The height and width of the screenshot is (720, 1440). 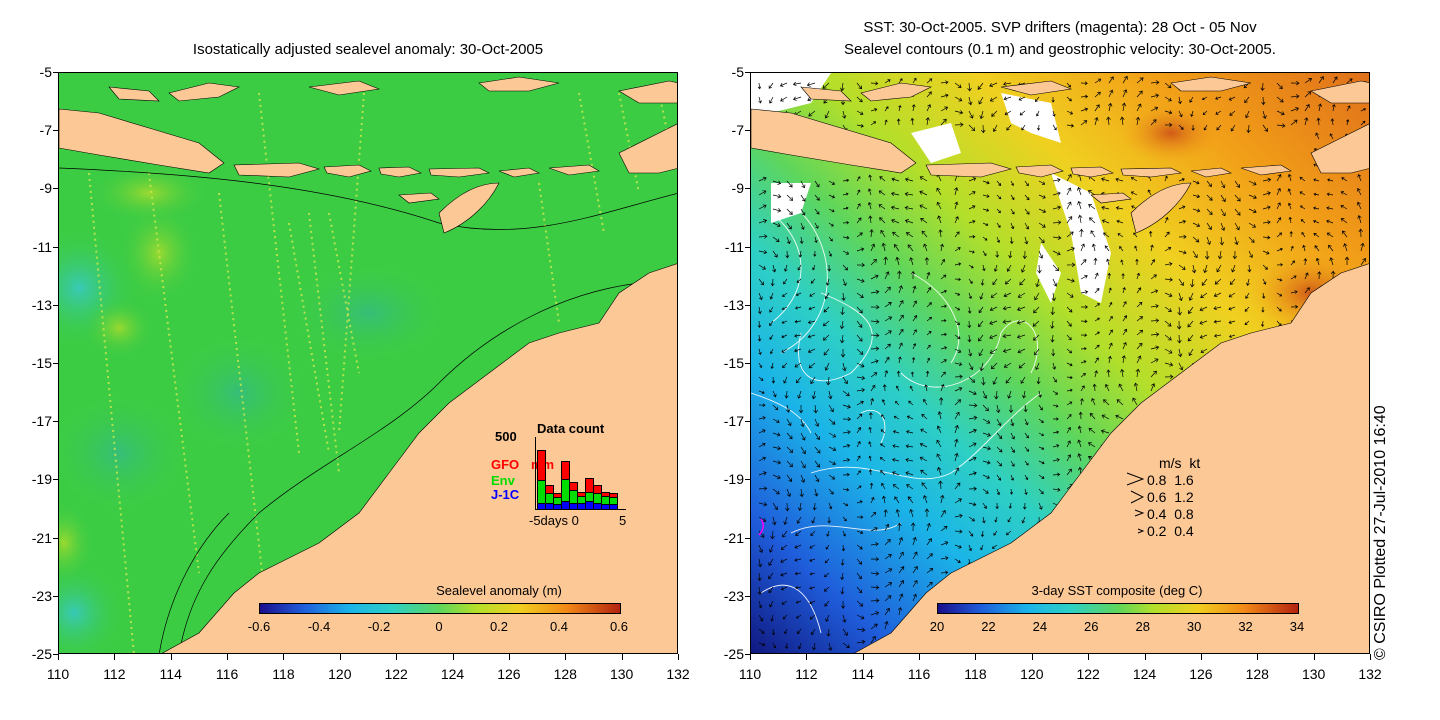 What do you see at coordinates (541, 465) in the screenshot?
I see `histogram-bar-gfo` at bounding box center [541, 465].